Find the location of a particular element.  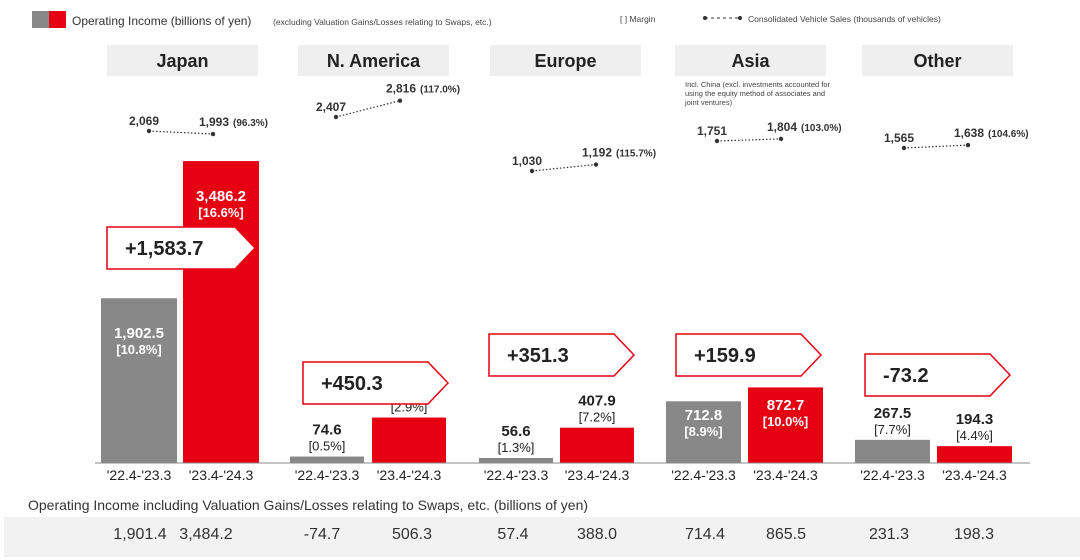

footer-value: -74.7 is located at coordinates (322, 534).